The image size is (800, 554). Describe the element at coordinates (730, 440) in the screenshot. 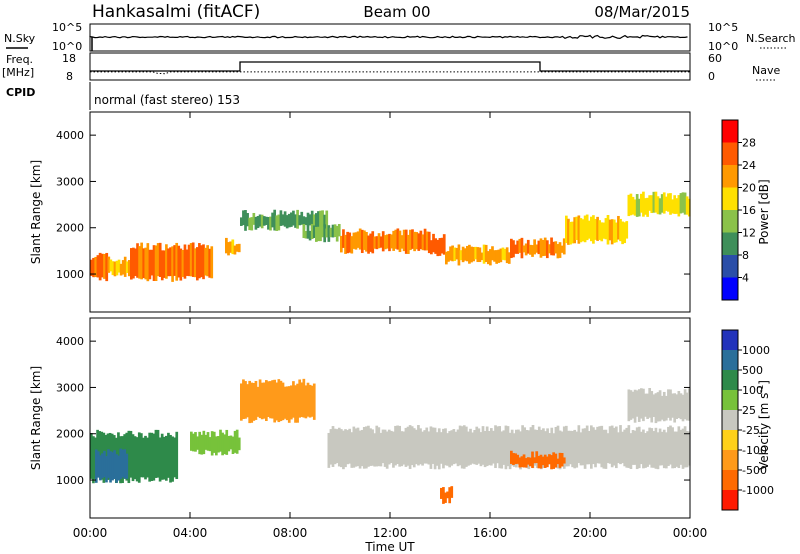

I see `velocity-swatch` at that location.